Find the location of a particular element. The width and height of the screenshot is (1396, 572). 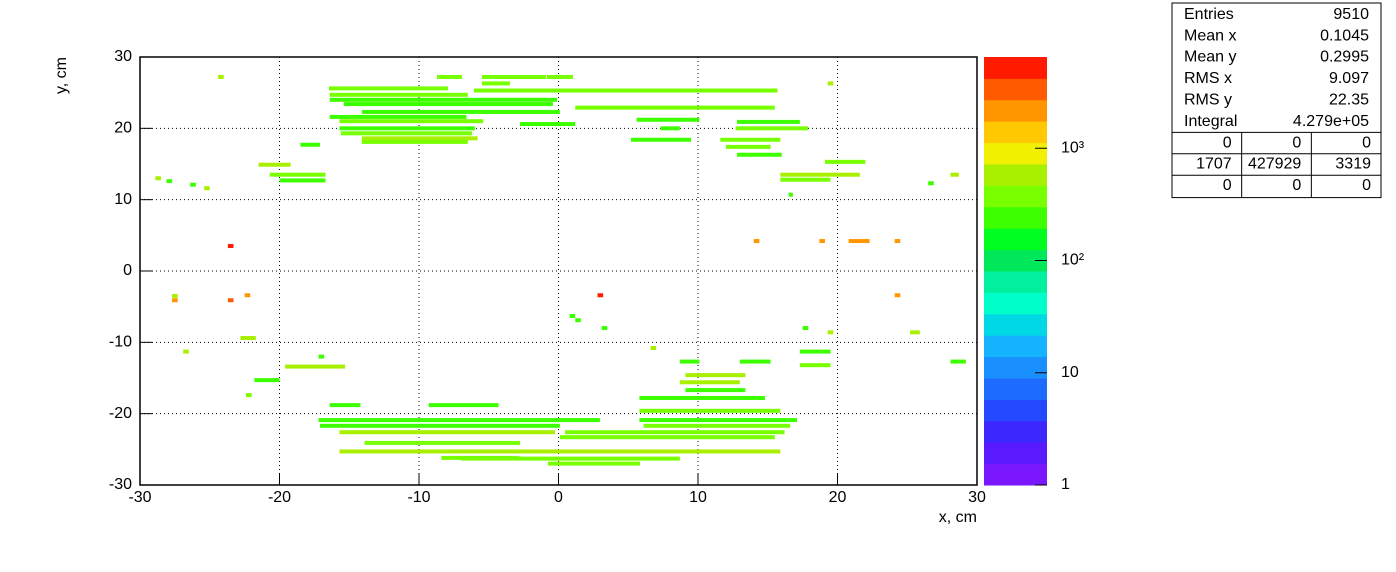

x-tick-label: 0 is located at coordinates (558, 497).